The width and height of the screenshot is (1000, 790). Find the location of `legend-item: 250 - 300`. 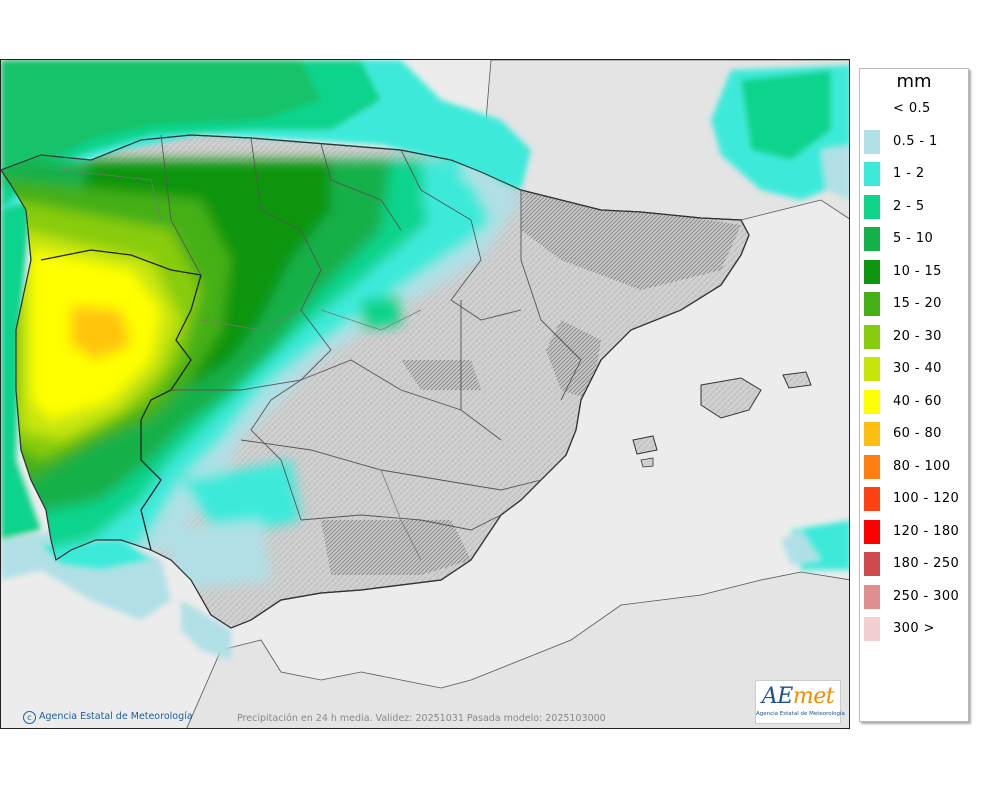

legend-item: 250 - 300 is located at coordinates (915, 596).